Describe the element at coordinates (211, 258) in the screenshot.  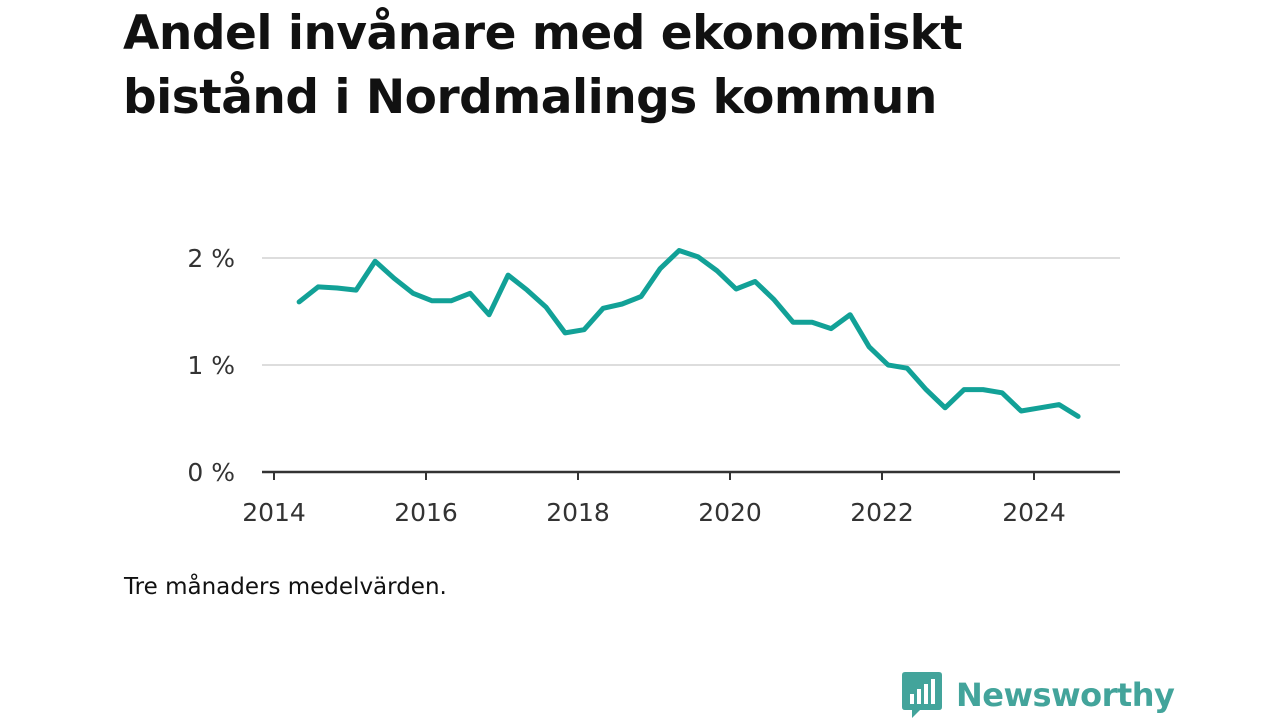
I see `y-tick-label: 2 %` at that location.